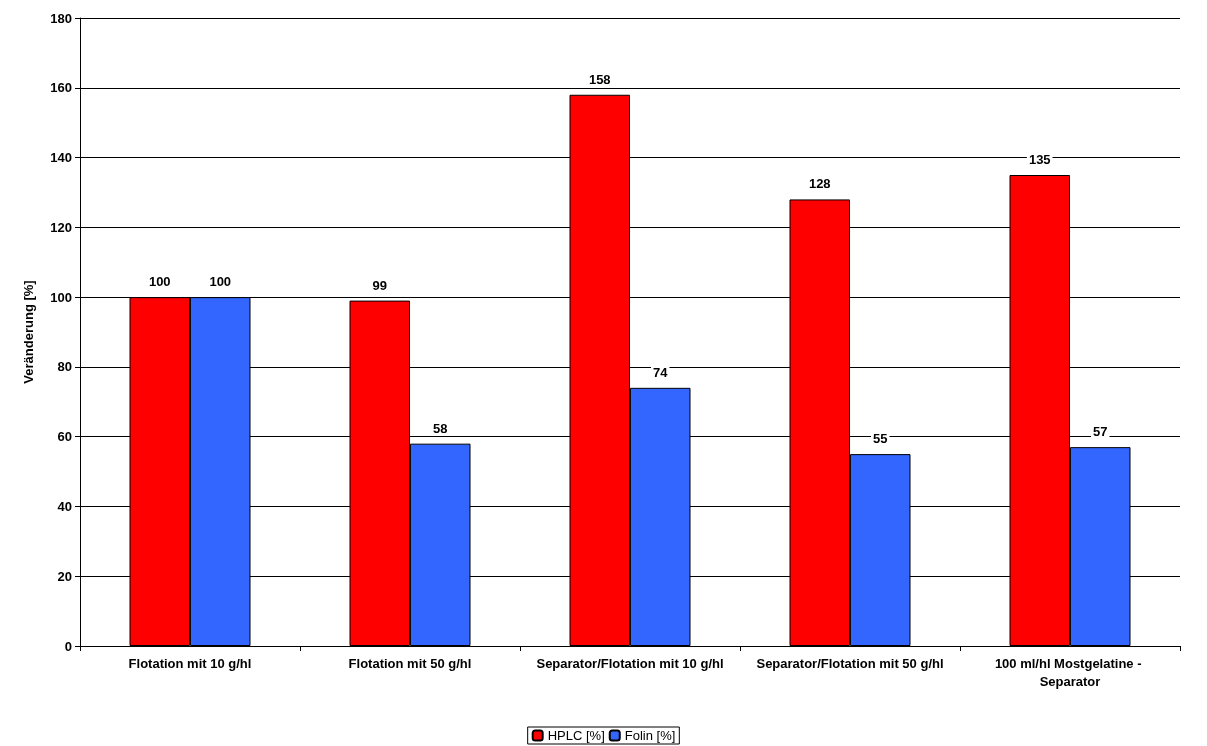 This screenshot has width=1207, height=746. I want to click on data-label: 58, so click(440, 428).